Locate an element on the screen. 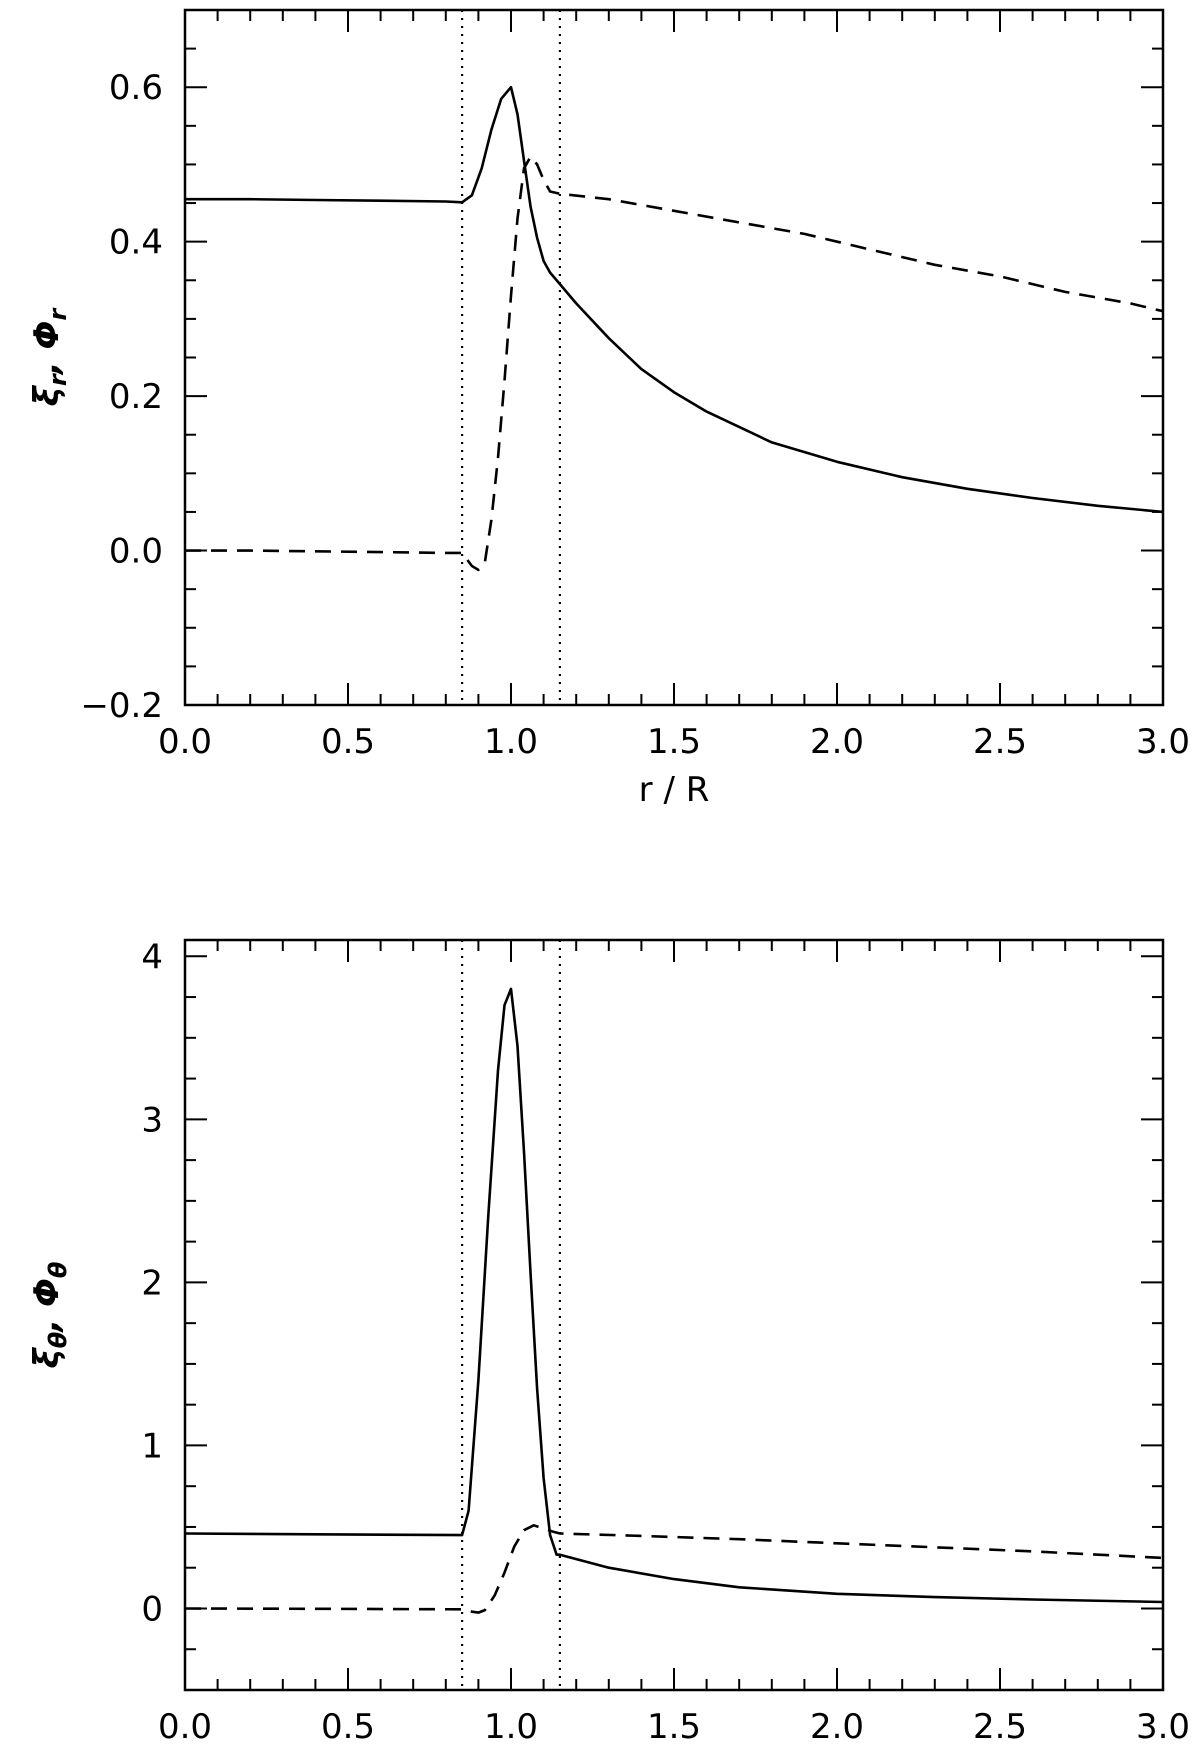 The image size is (1200, 1761). y-tick-label: 0.6 is located at coordinates (136, 88).